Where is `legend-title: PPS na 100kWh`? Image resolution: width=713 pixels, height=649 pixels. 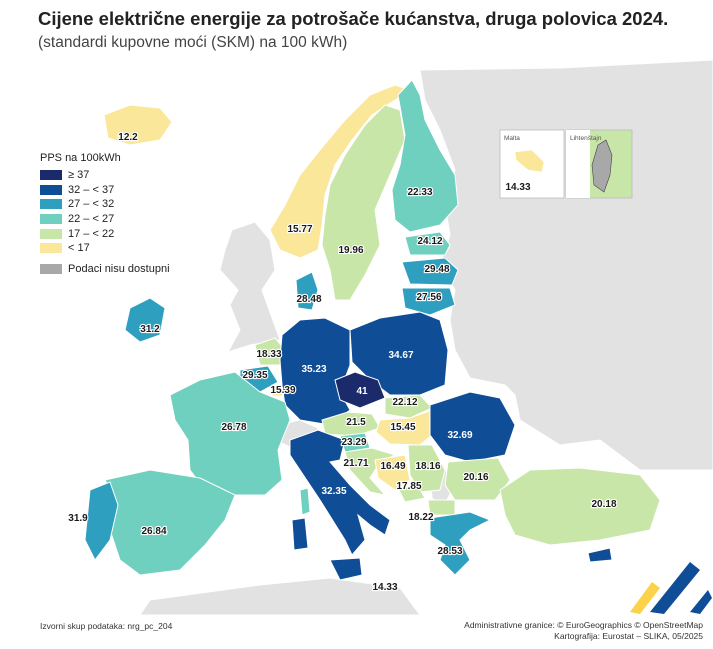 legend-title: PPS na 100kWh is located at coordinates (80, 158).